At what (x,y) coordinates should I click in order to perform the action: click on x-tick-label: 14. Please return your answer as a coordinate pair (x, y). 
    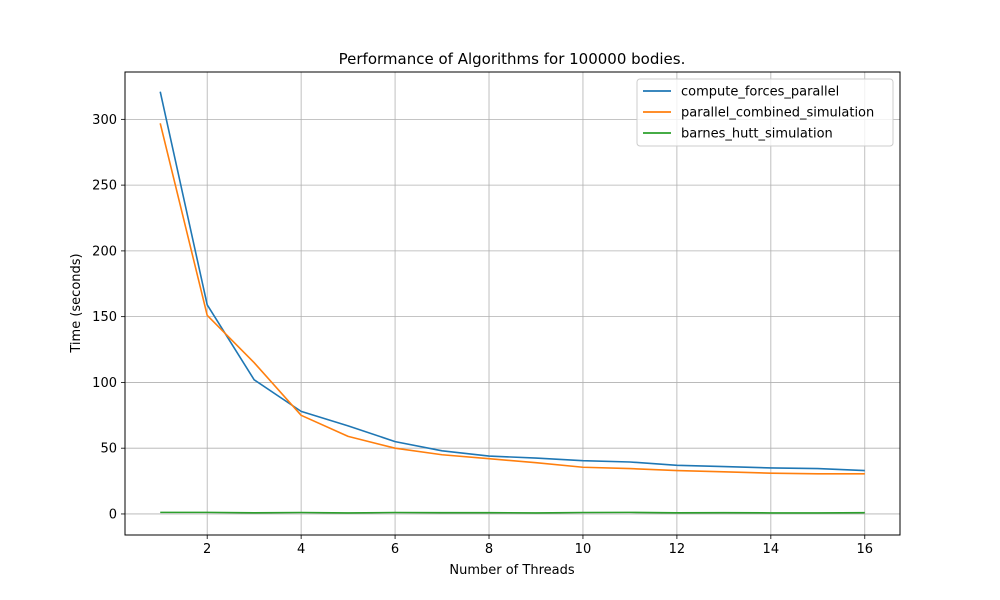
    Looking at the image, I should click on (771, 549).